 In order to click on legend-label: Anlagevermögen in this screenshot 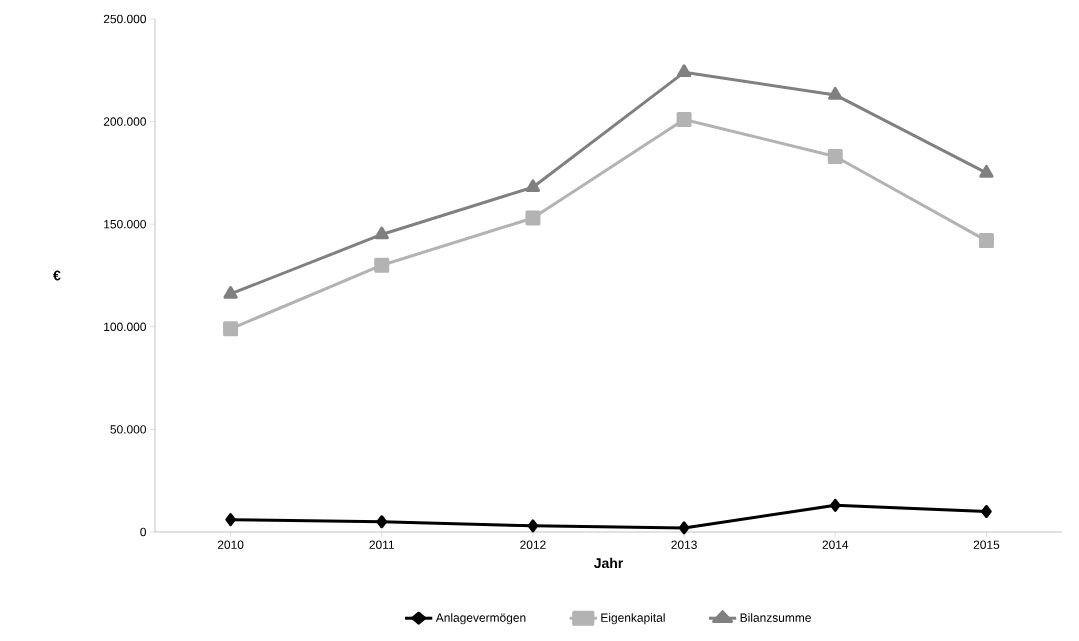, I will do `click(480, 619)`.